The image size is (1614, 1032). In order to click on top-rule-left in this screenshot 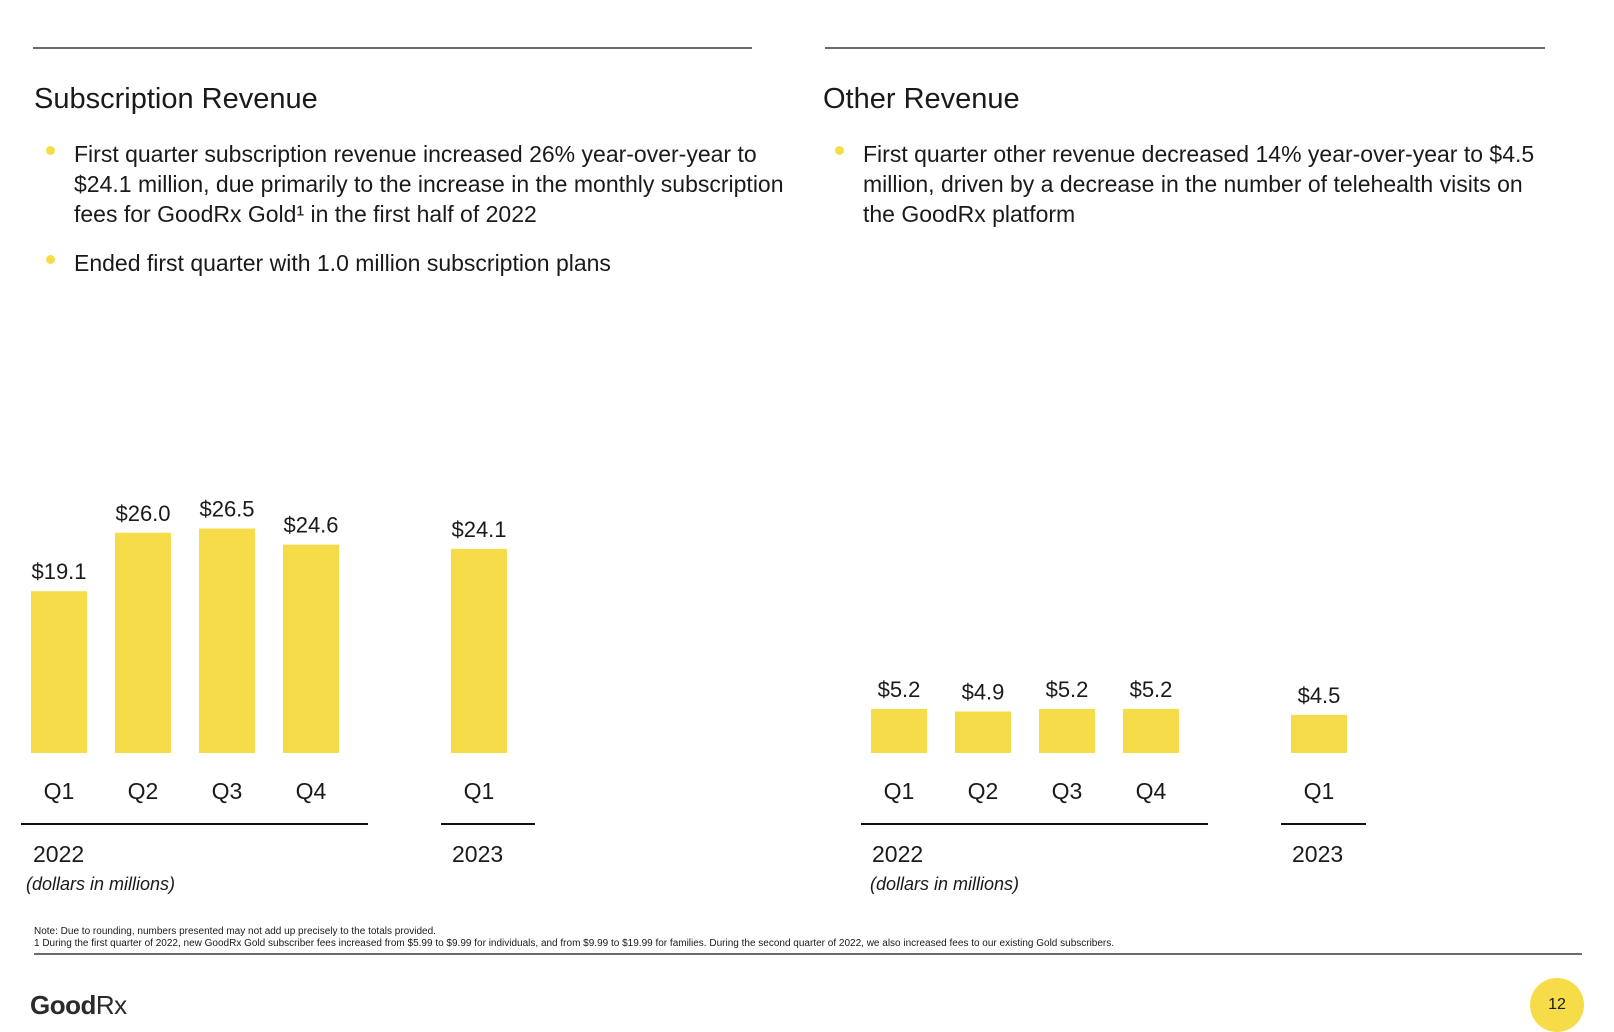, I will do `click(392, 48)`.